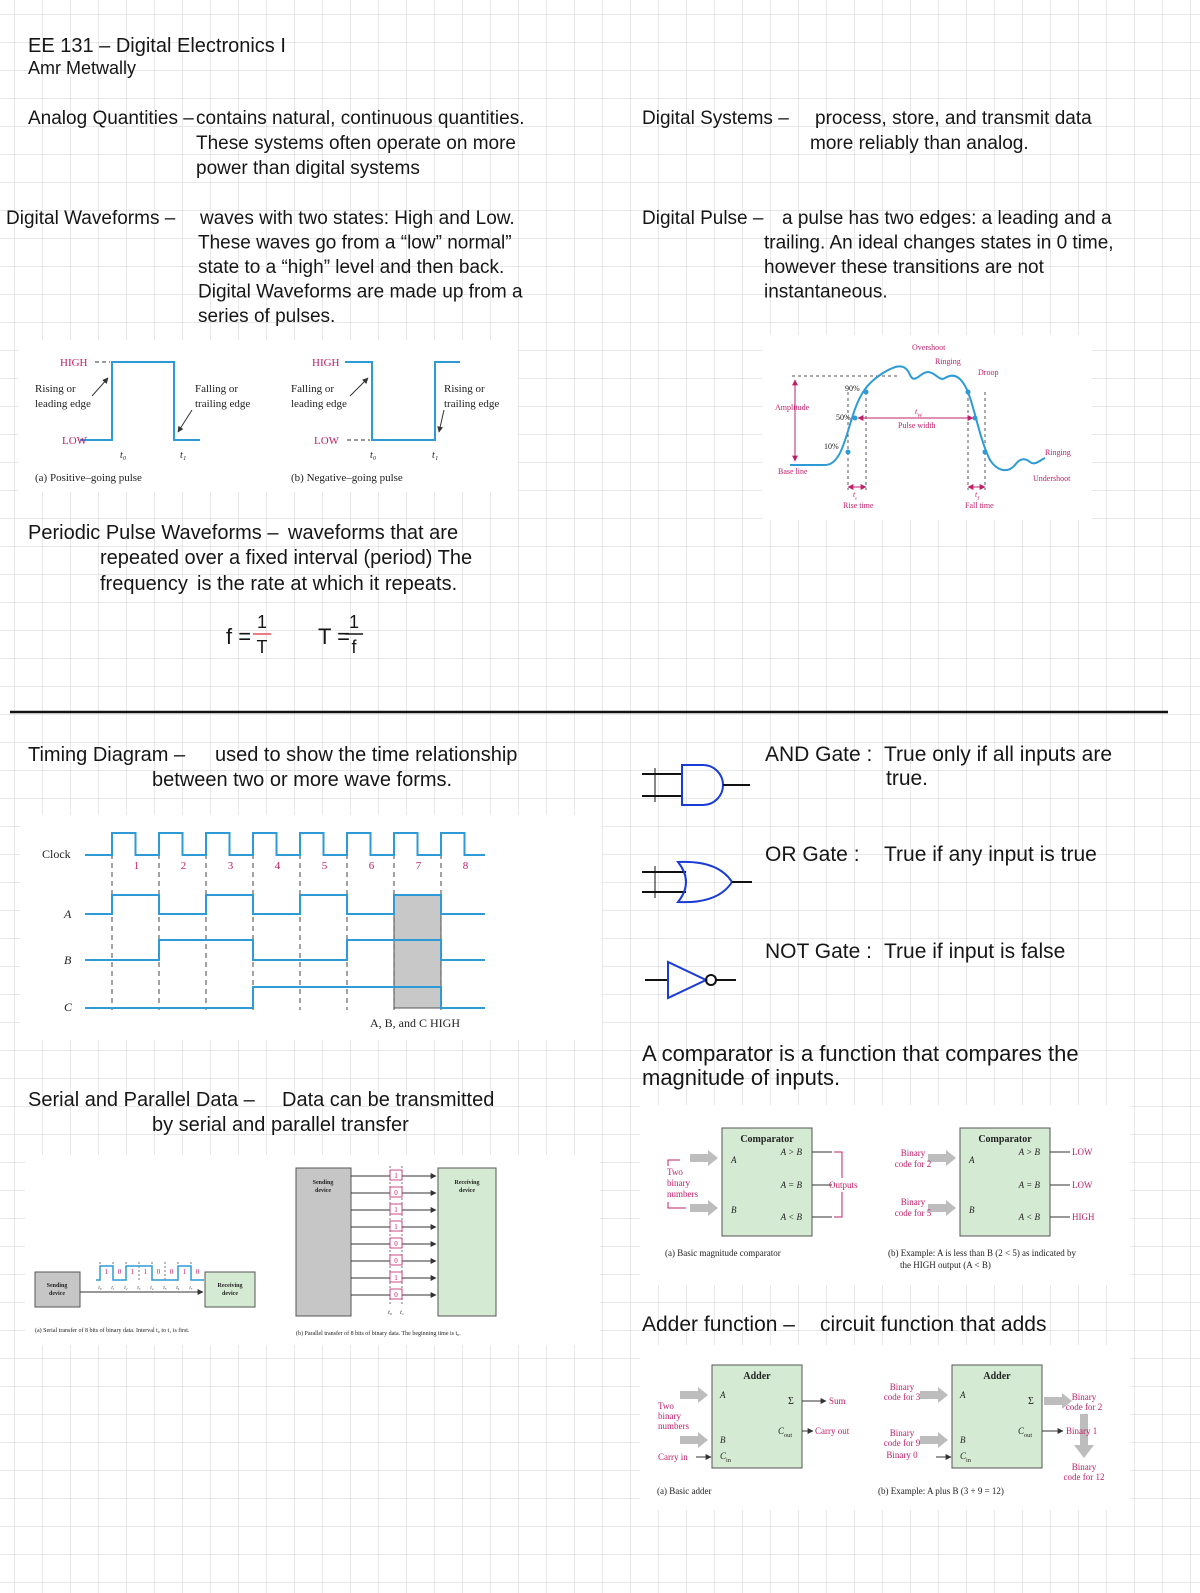  Describe the element at coordinates (852, 388) in the screenshot. I see `percent-label: 90%` at that location.